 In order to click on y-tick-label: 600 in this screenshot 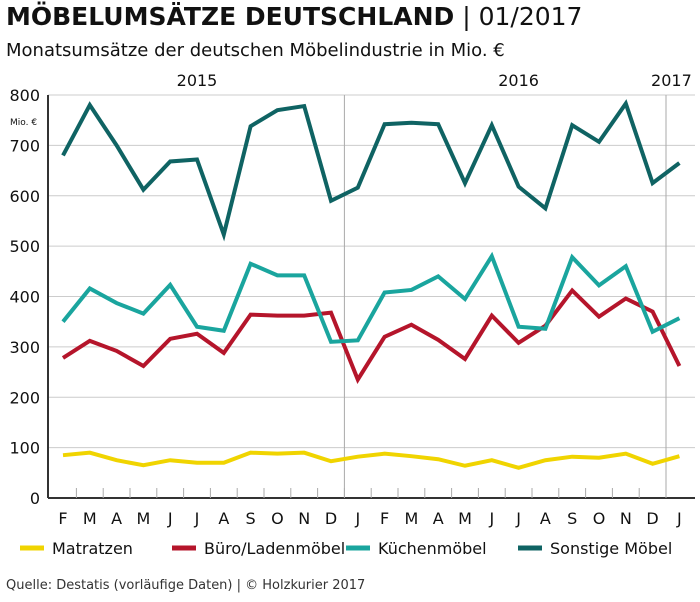, I will do `click(24, 196)`.